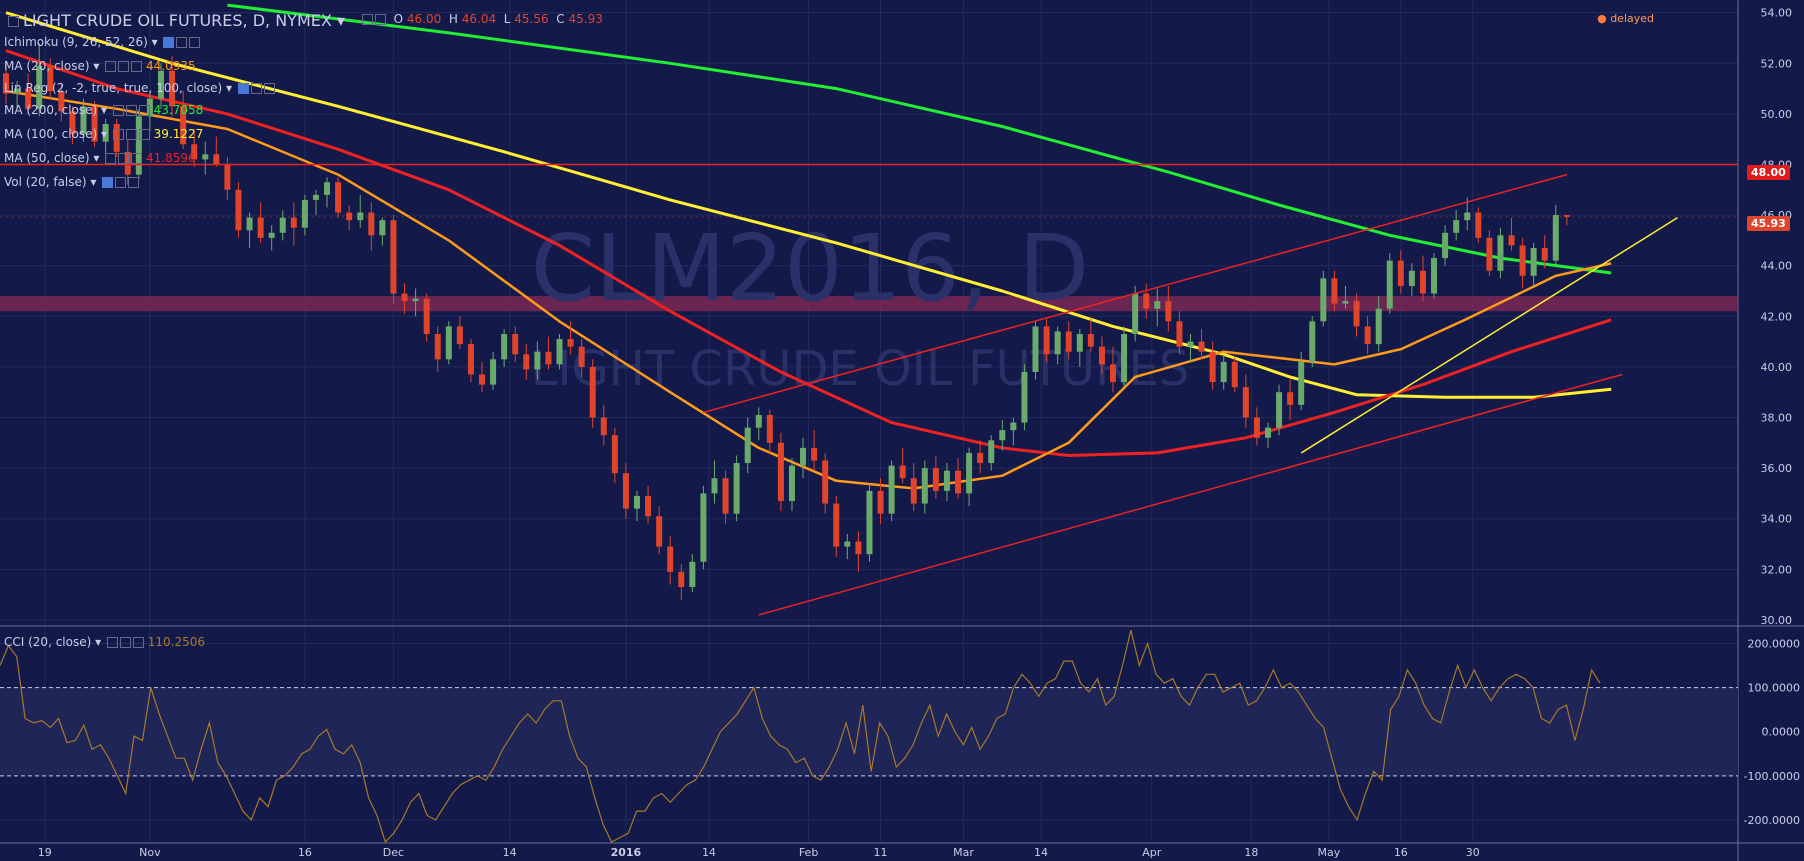  What do you see at coordinates (1777, 569) in the screenshot?
I see `price-tick-label: 32.00` at bounding box center [1777, 569].